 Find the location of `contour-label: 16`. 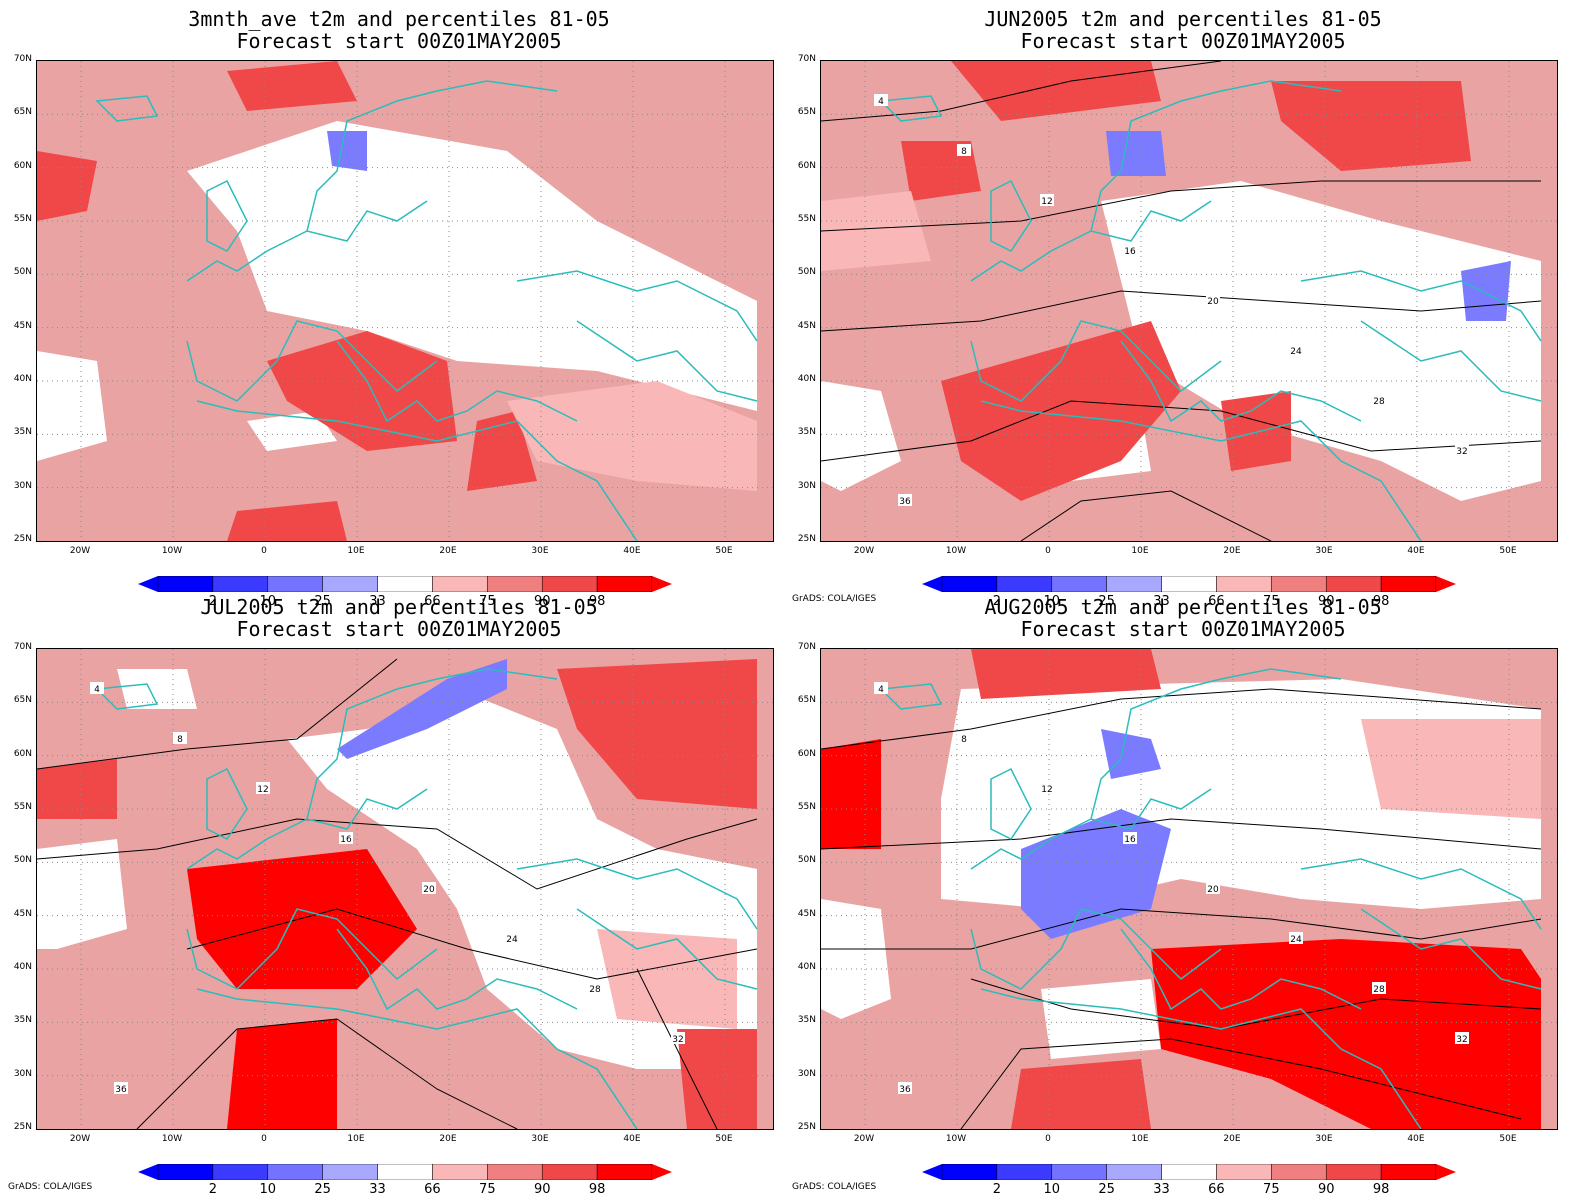

contour-label: 16 is located at coordinates (1130, 252).